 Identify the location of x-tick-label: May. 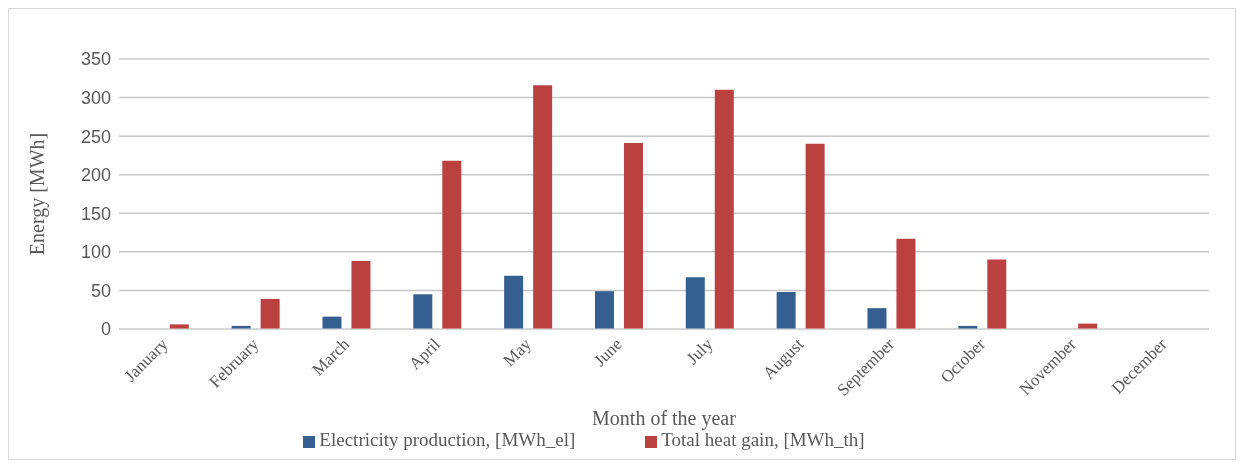
(517, 352).